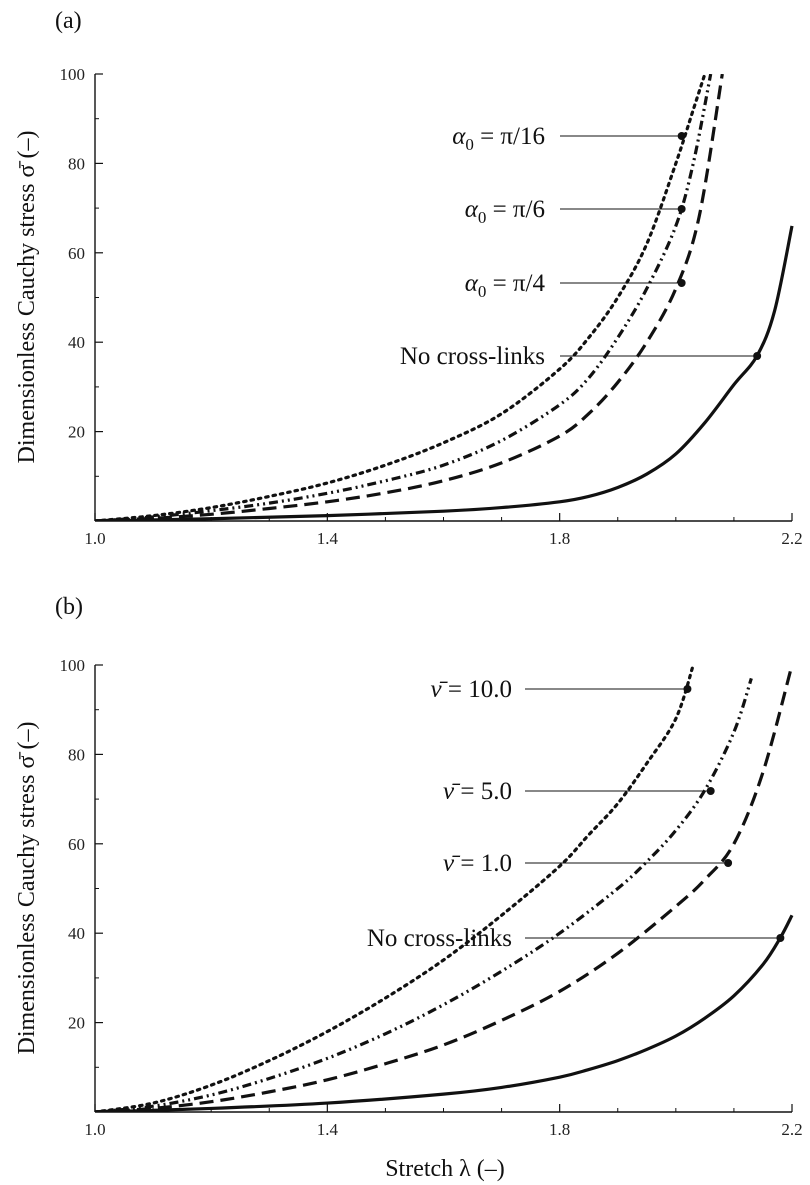  I want to click on annotation-label: ν̄ = 1.0, so click(477, 863).